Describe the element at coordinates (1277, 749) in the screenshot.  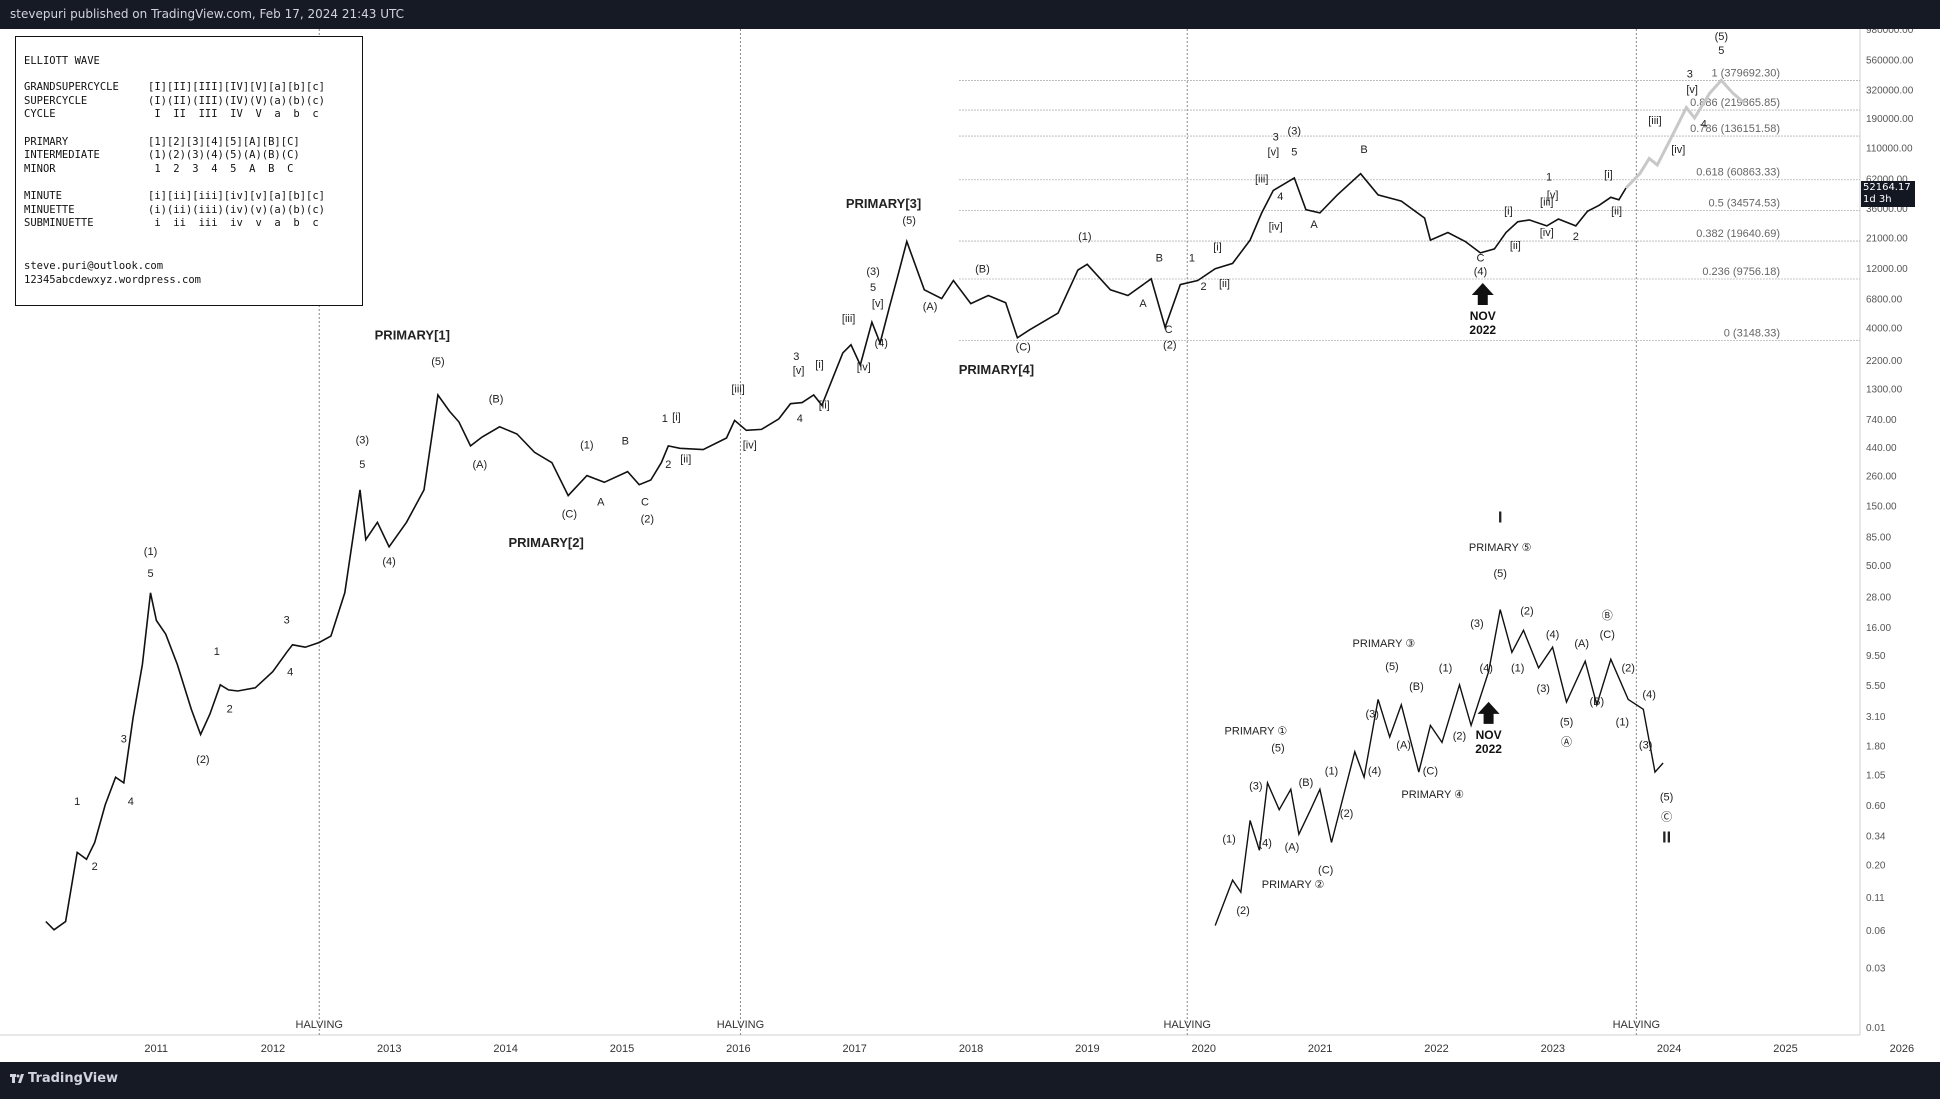
I see `inset-wave-label: (5)` at that location.